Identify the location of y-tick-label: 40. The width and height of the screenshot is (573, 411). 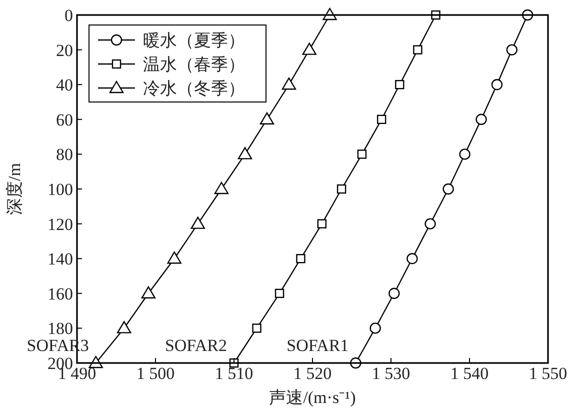
(64, 85).